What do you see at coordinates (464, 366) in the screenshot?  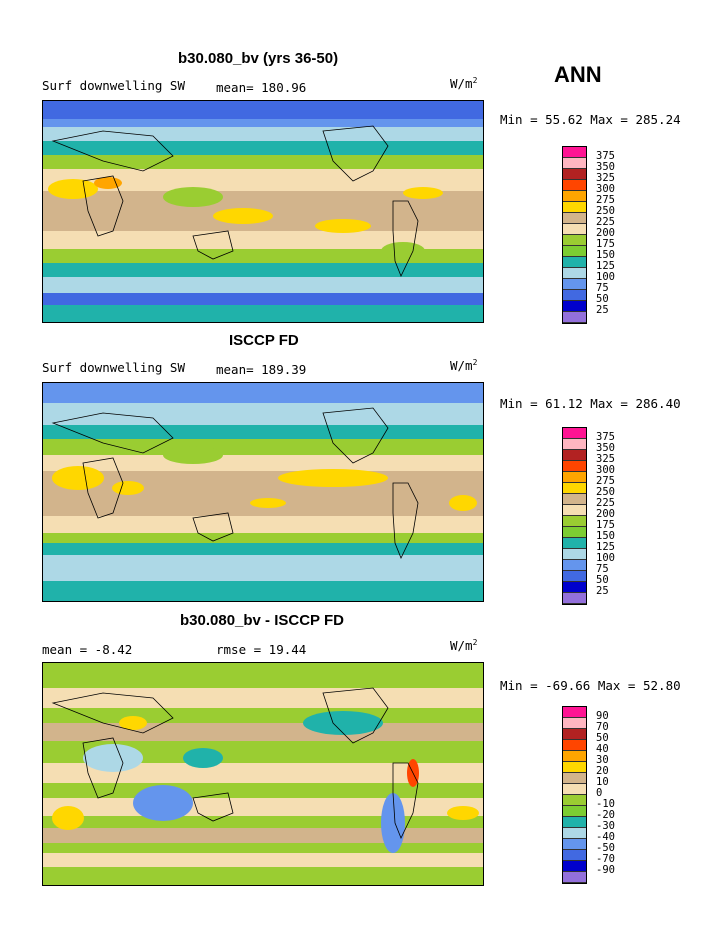 I see `panel2-units: W/m2` at bounding box center [464, 366].